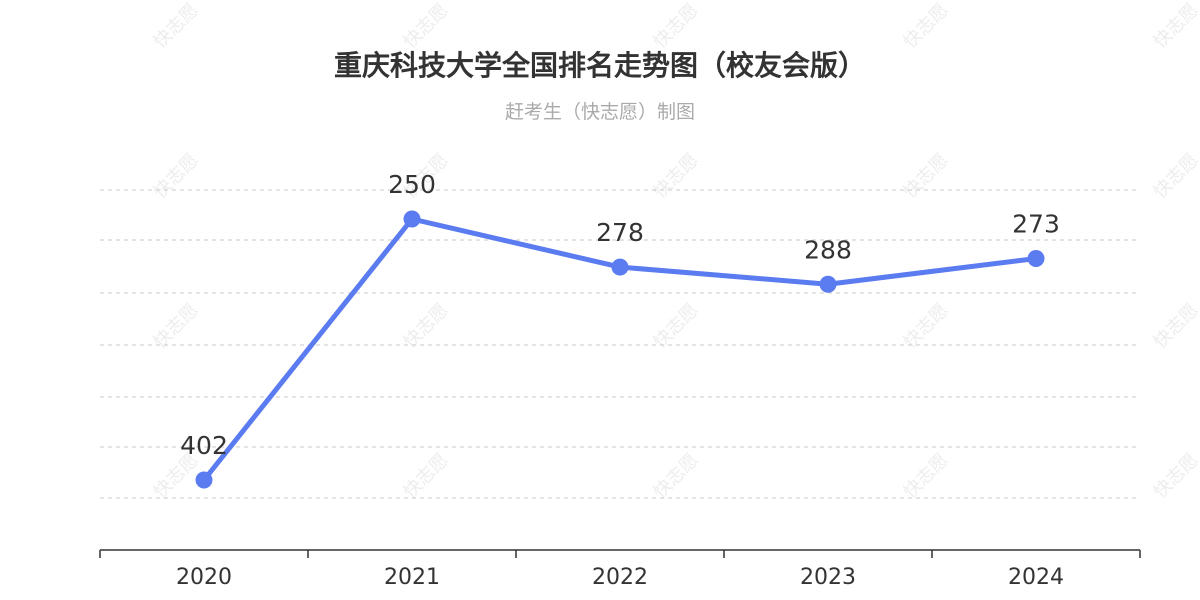 The height and width of the screenshot is (600, 1200). What do you see at coordinates (412, 184) in the screenshot?
I see `data-label: 250` at bounding box center [412, 184].